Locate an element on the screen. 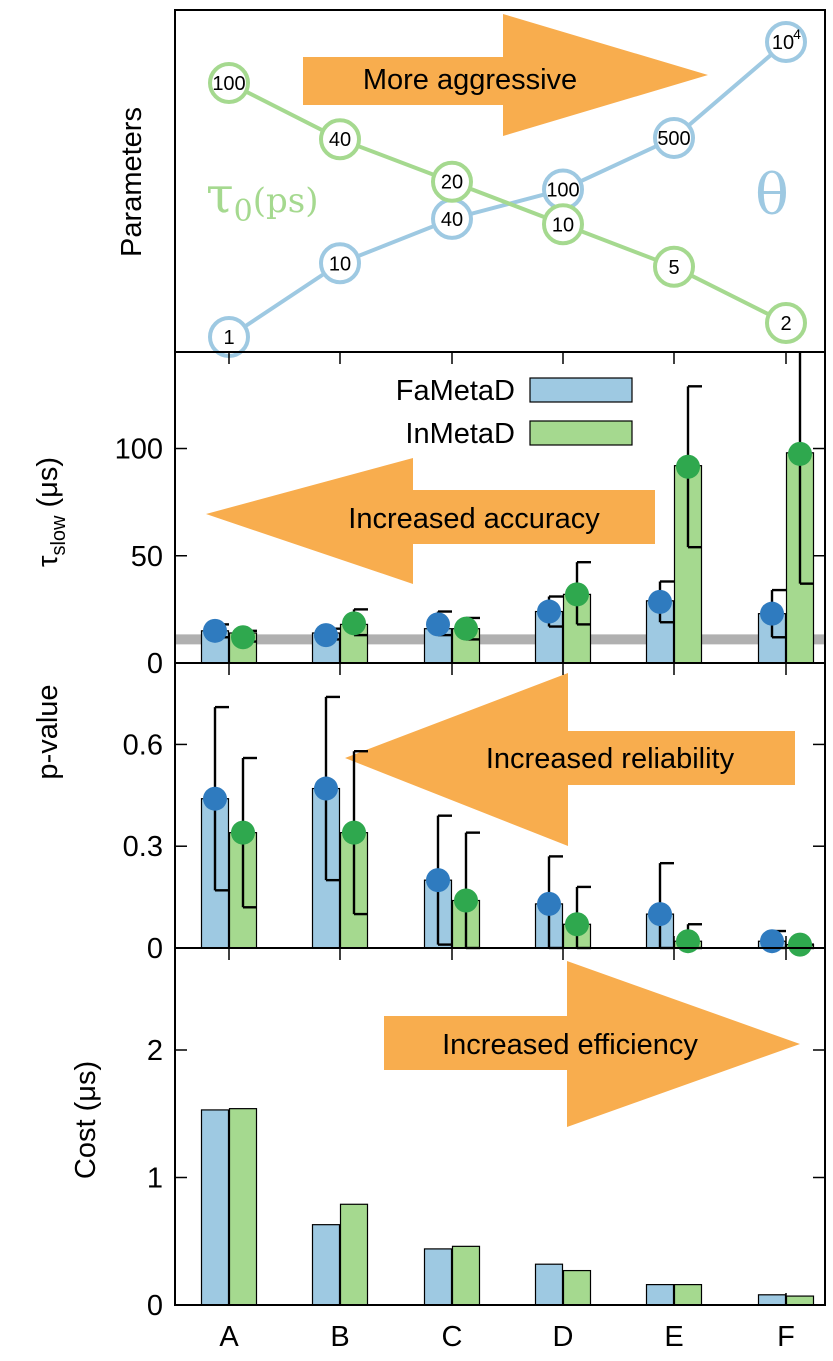  y-axis-label-main: τ is located at coordinates (48, 561).